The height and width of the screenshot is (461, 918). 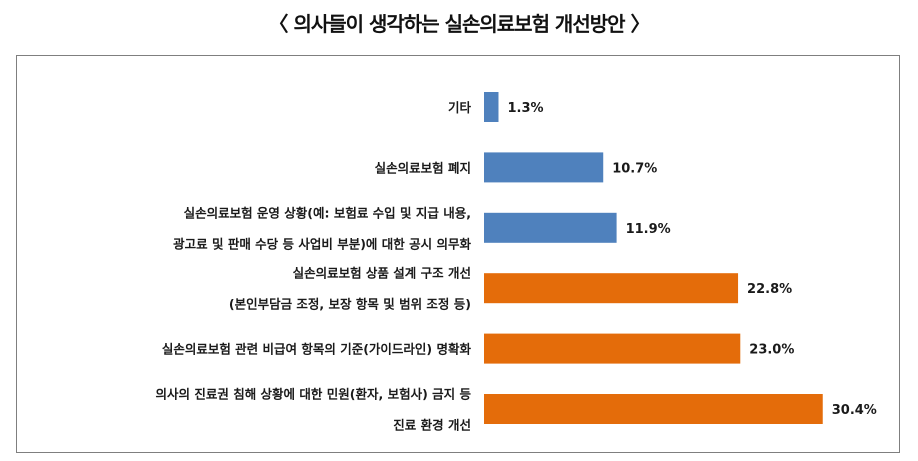 I want to click on category-label-5-line-0: 의사의 진료권 침해 상황에 대한 민원(환자, 보험사) 금지 등, so click(x=314, y=394).